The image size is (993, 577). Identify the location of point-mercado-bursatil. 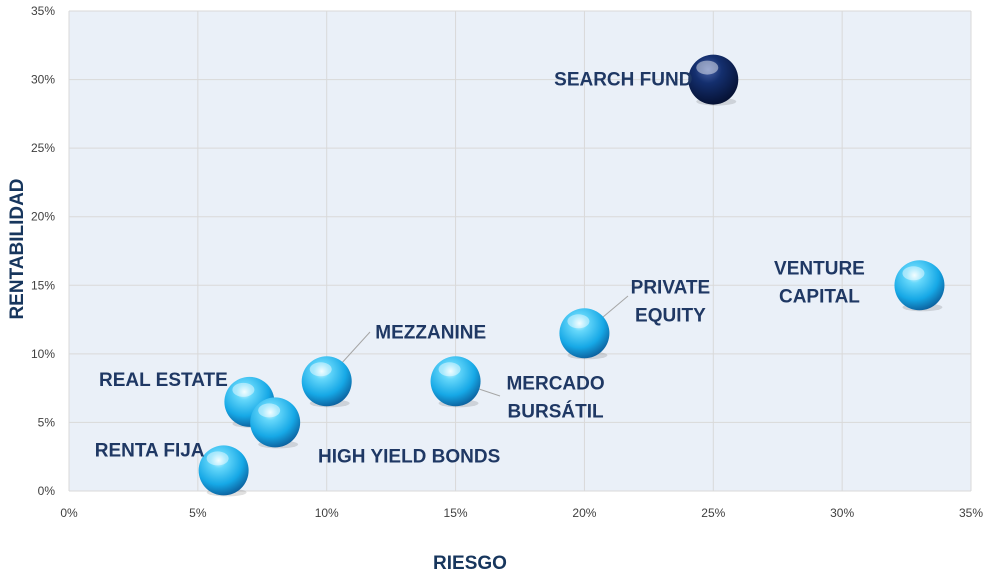
(455, 381).